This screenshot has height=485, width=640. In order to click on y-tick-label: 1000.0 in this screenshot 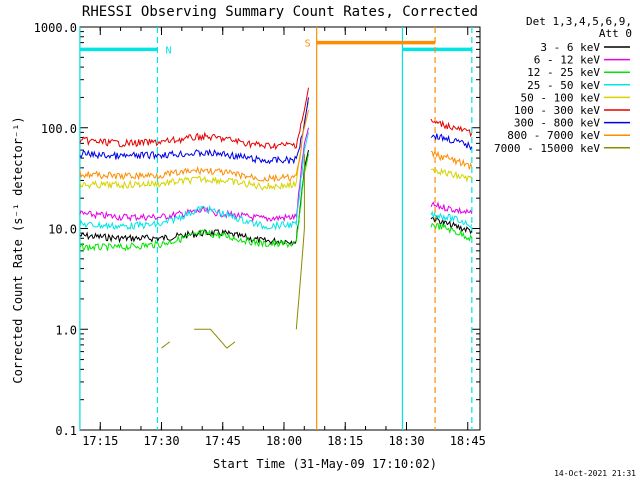, I will do `click(55, 28)`.